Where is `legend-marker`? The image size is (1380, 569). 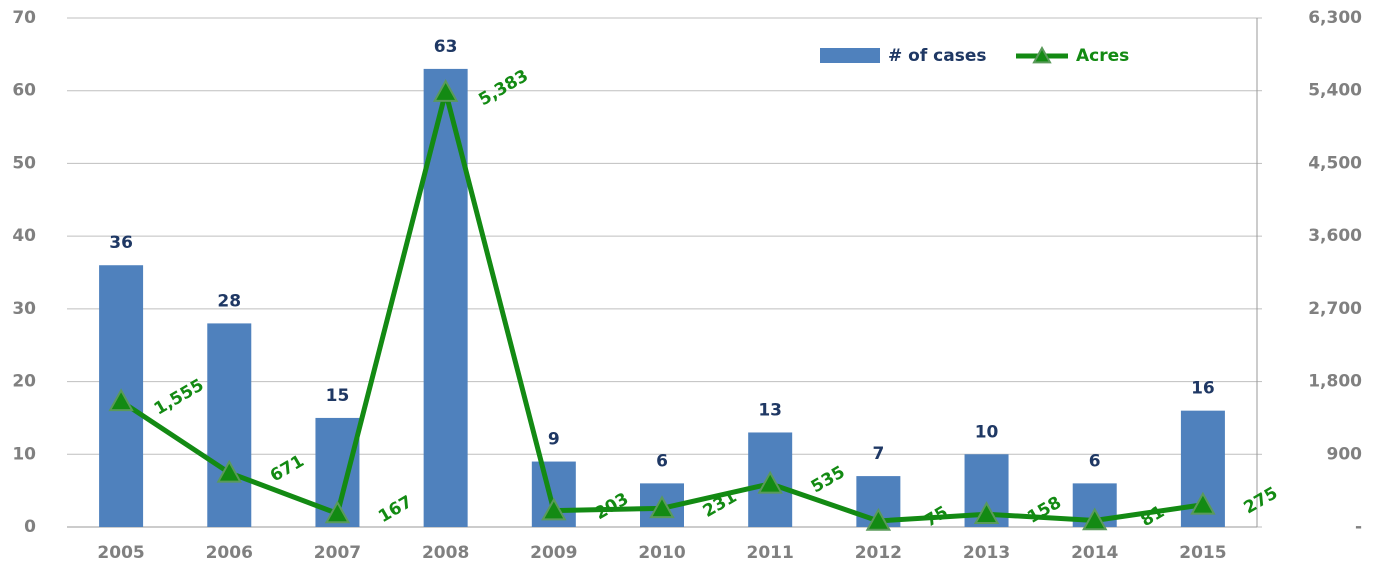 legend-marker is located at coordinates (1042, 54).